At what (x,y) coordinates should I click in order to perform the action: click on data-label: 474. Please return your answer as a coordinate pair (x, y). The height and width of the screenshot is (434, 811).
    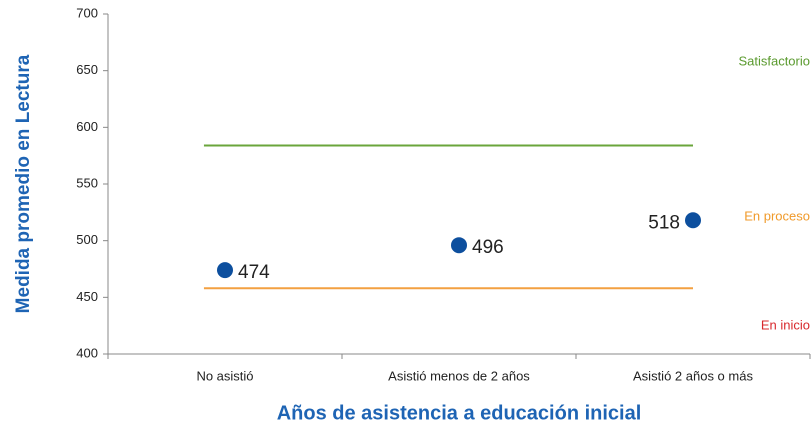
    Looking at the image, I should click on (254, 272).